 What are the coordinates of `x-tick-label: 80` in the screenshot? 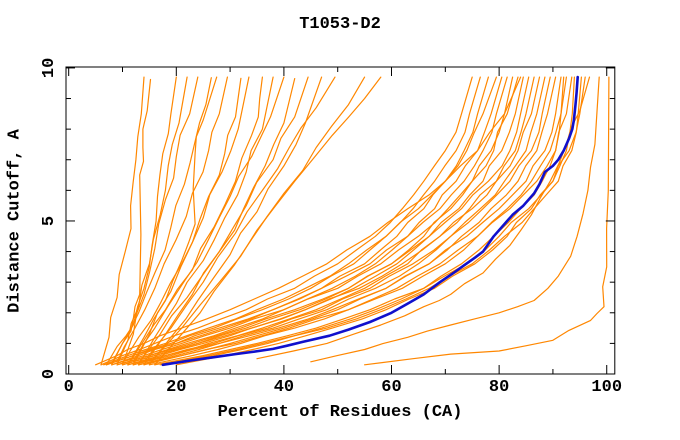 It's located at (499, 387).